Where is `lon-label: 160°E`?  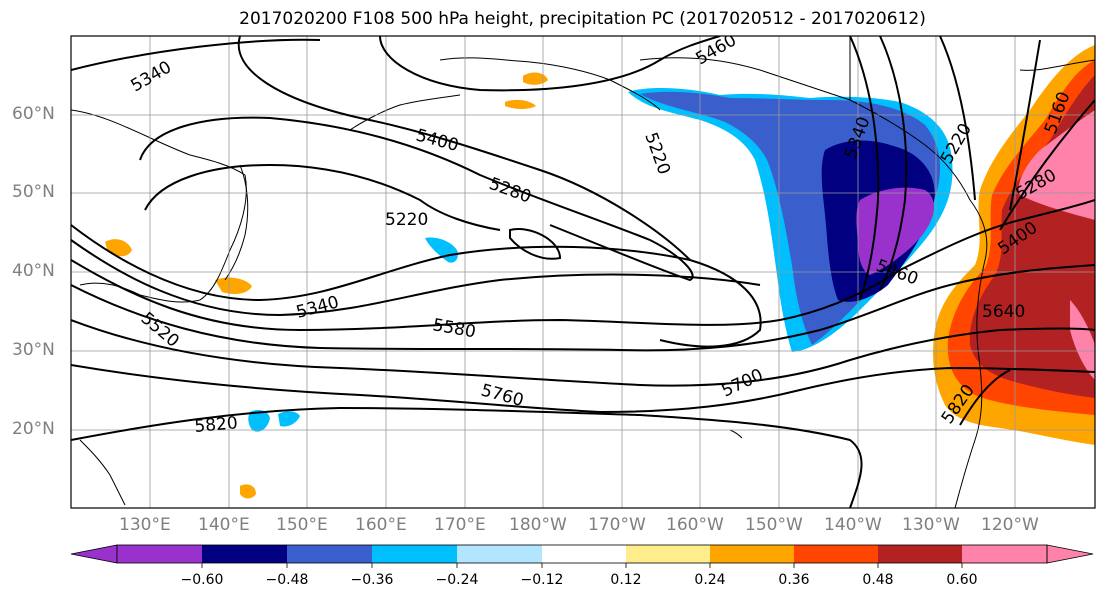 lon-label: 160°E is located at coordinates (381, 525).